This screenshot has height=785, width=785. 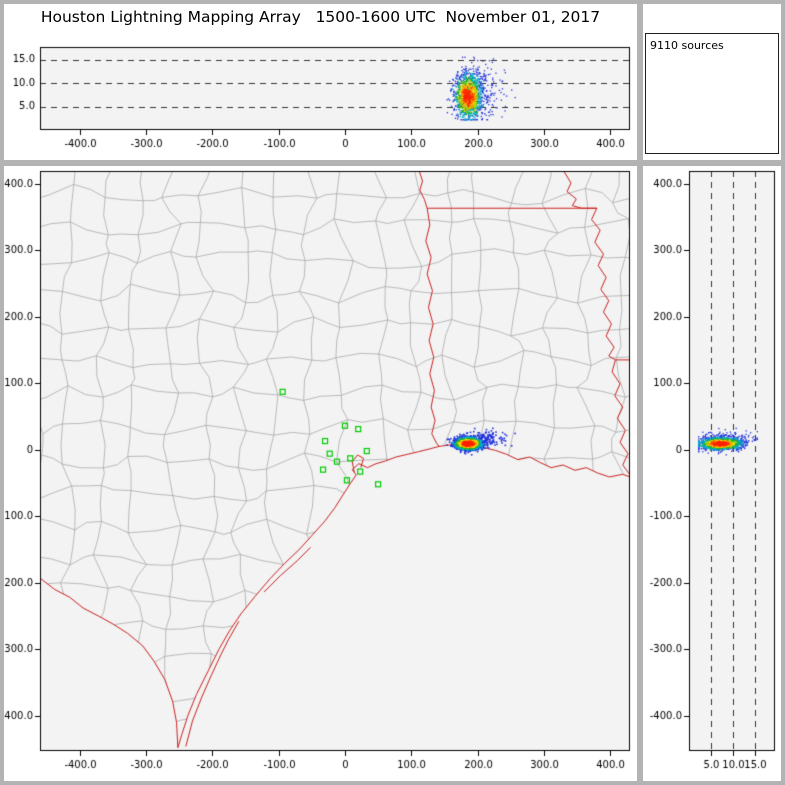 I want to click on altitude-ew-panel-canvas, so click(x=320, y=95).